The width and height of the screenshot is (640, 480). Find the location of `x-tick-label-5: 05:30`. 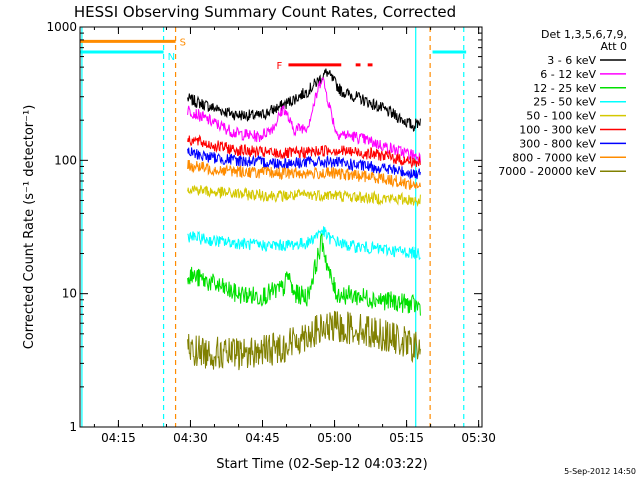

x-tick-label-5: 05:30 is located at coordinates (478, 438).